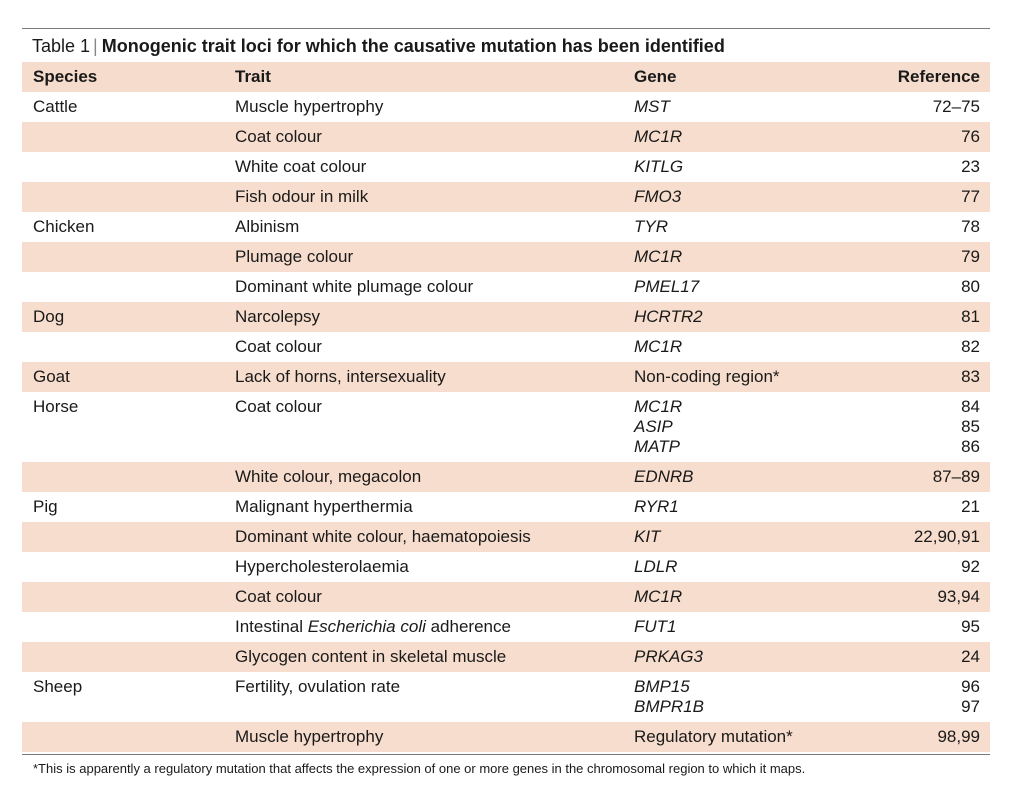  I want to click on cell-reference: 92, so click(926, 567).